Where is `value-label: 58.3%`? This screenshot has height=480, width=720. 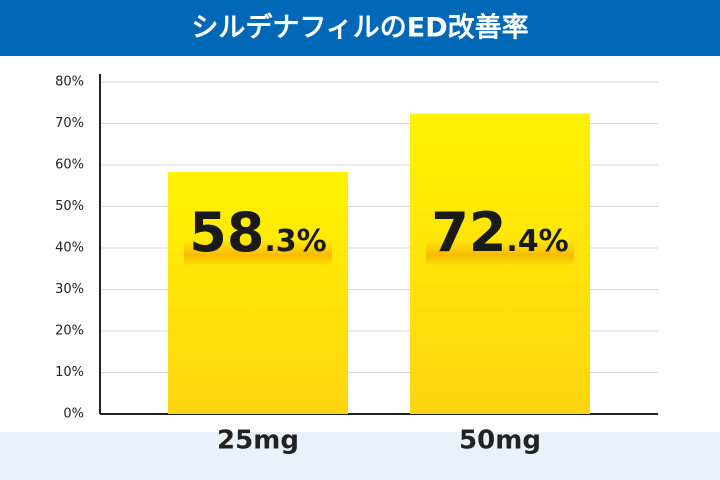 value-label: 58.3% is located at coordinates (258, 232).